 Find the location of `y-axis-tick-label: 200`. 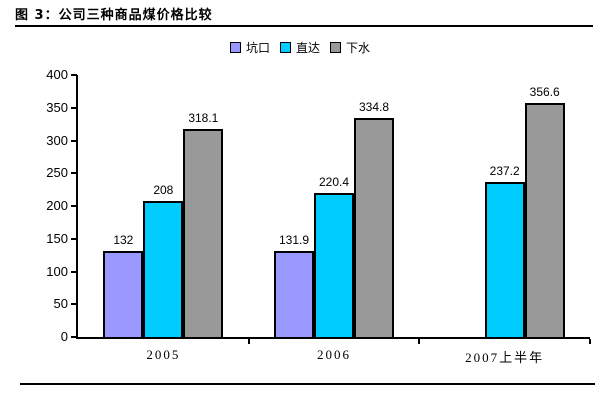

y-axis-tick-label: 200 is located at coordinates (57, 205).